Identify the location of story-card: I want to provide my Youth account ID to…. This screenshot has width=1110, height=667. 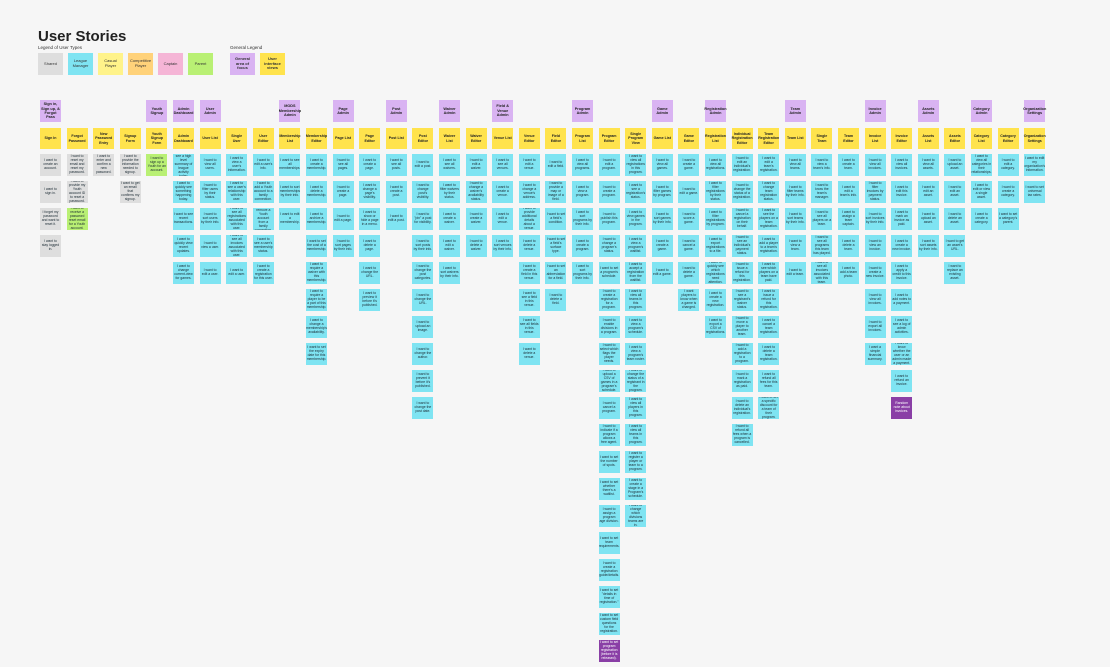
(77, 192).